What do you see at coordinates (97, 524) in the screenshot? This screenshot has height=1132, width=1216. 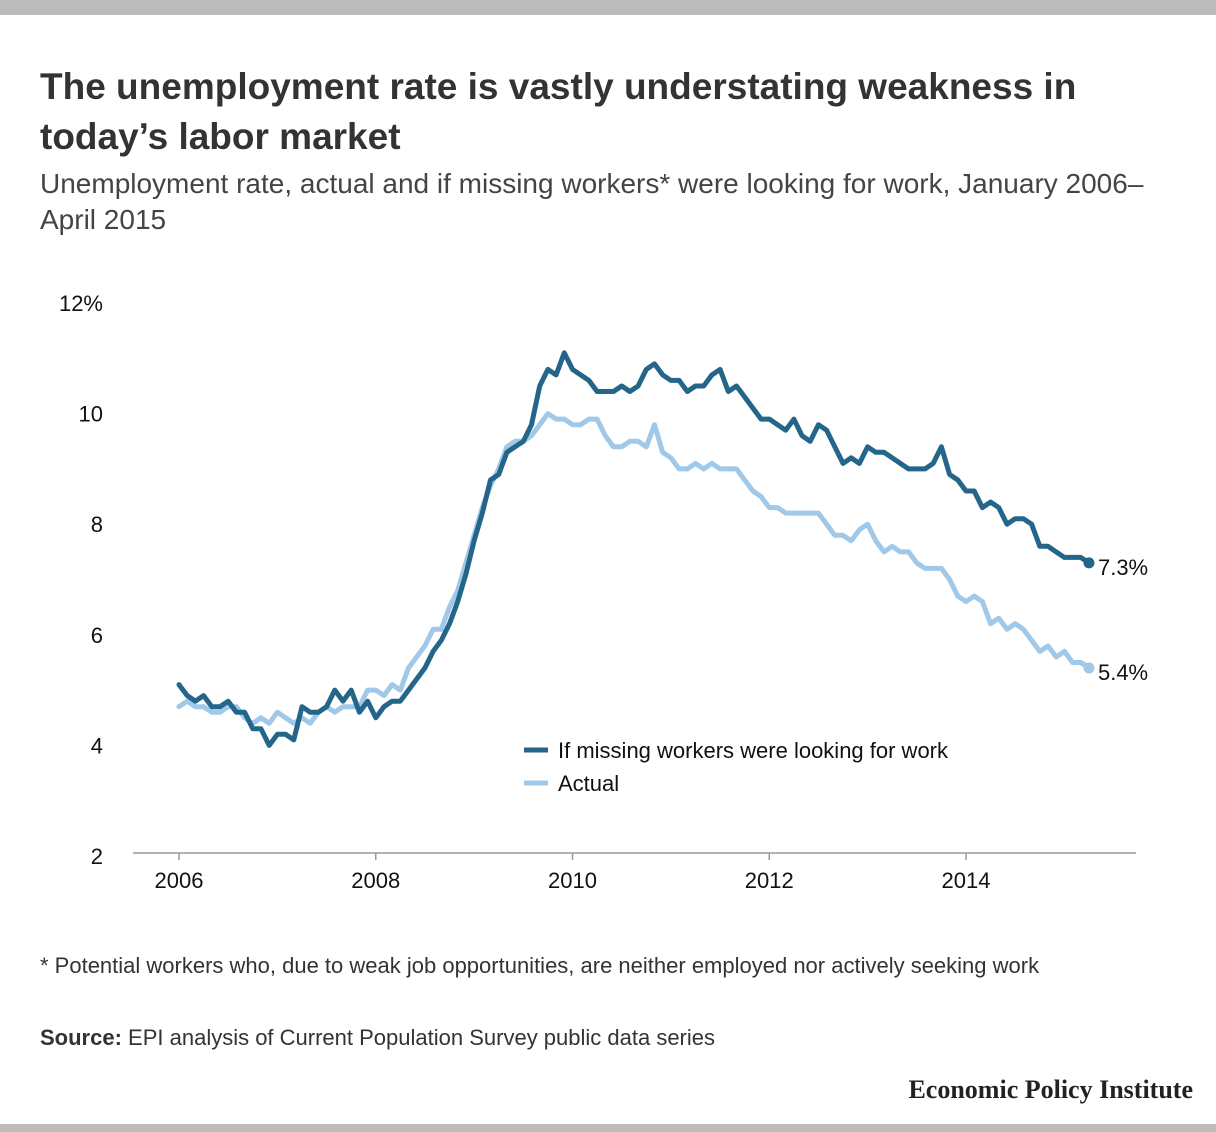 I see `y-tick-label: 8` at bounding box center [97, 524].